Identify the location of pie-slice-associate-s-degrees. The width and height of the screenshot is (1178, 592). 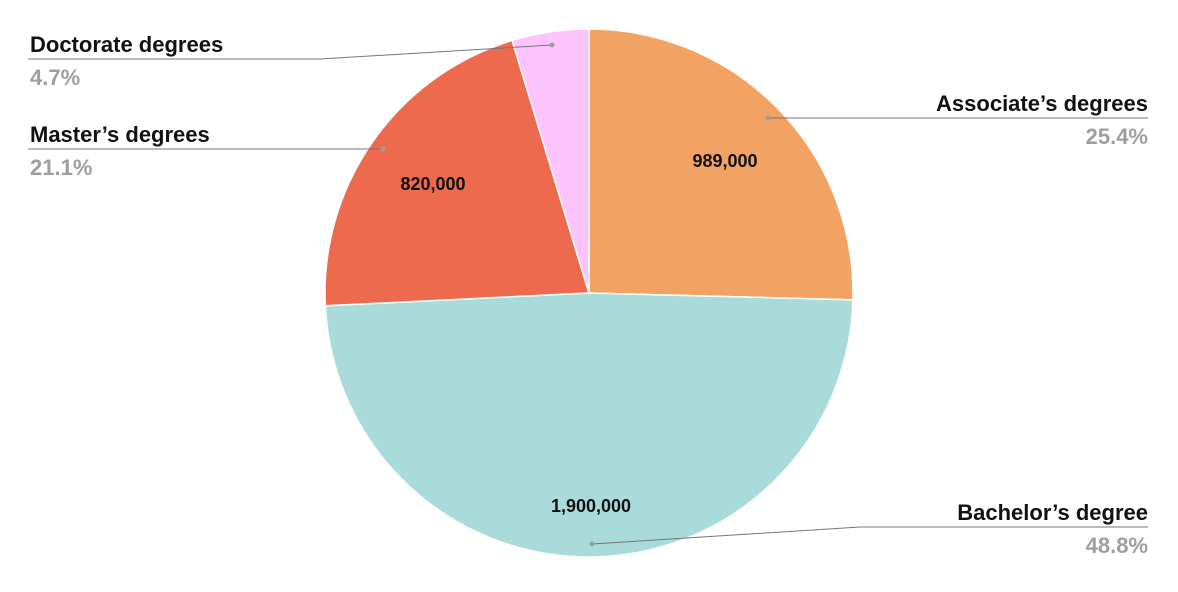
(721, 164).